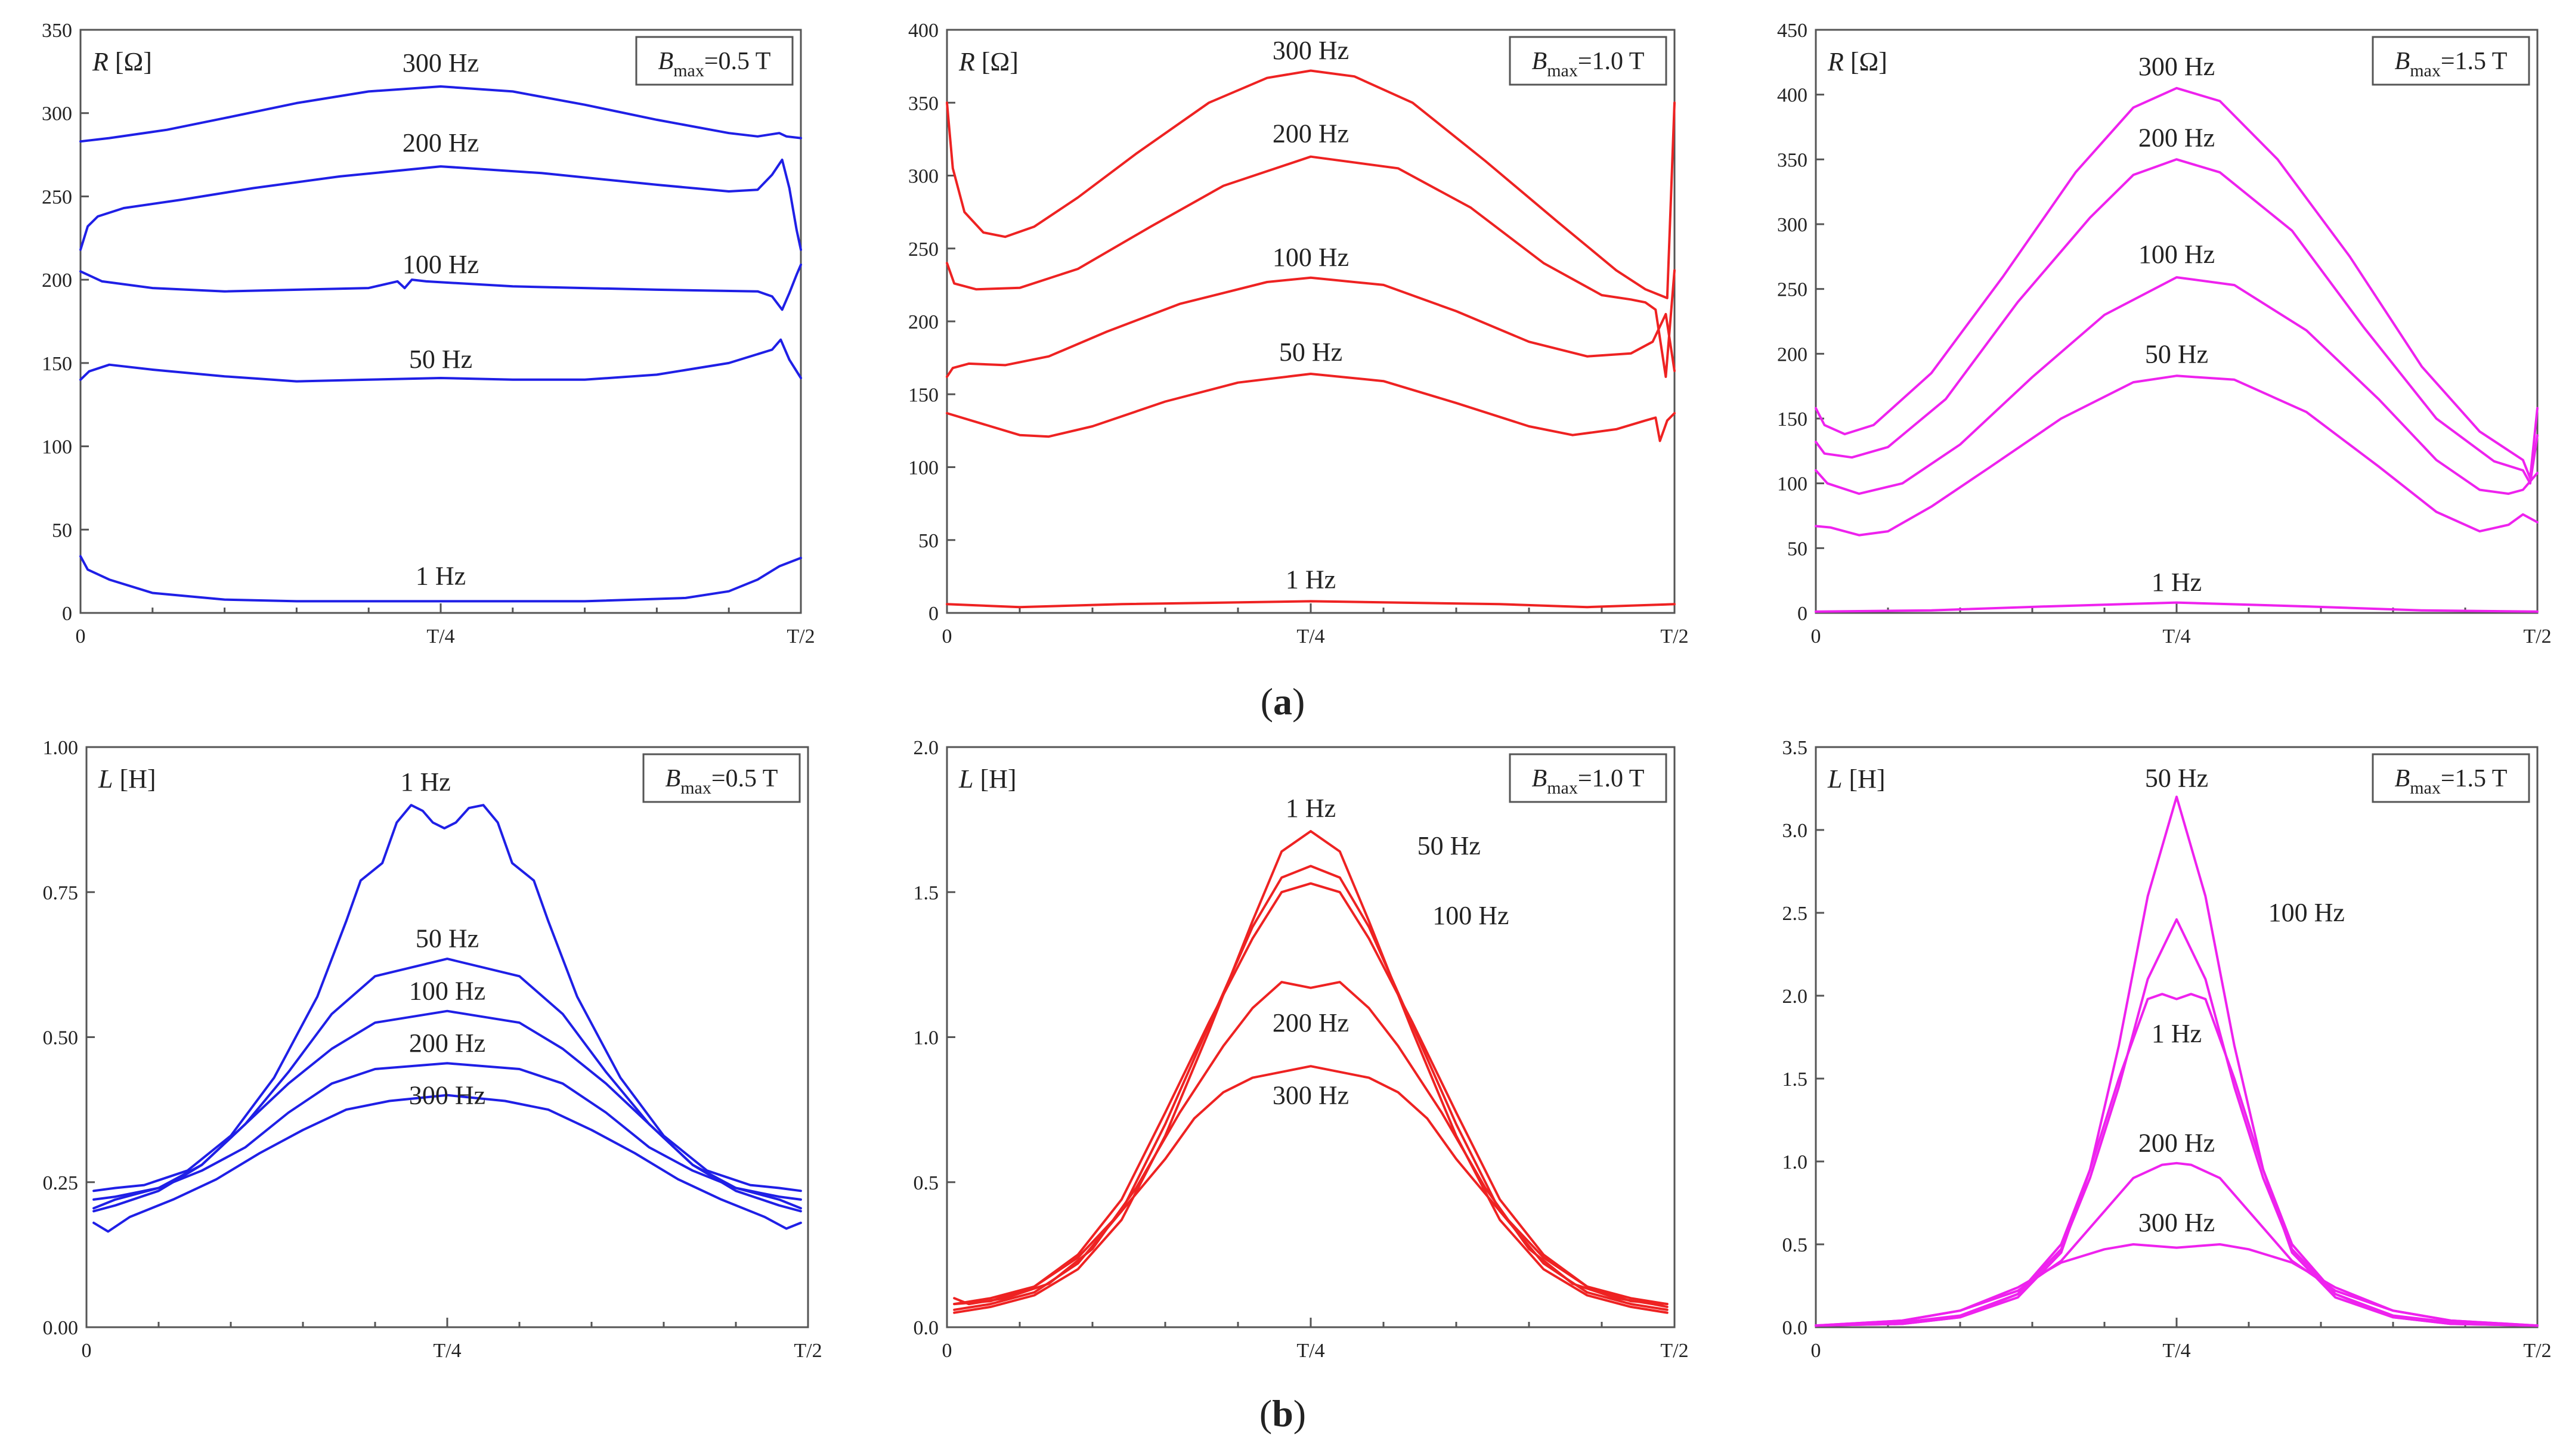 This screenshot has width=2566, height=1456. I want to click on legend-label: Bmax=1.5 T, so click(2451, 64).